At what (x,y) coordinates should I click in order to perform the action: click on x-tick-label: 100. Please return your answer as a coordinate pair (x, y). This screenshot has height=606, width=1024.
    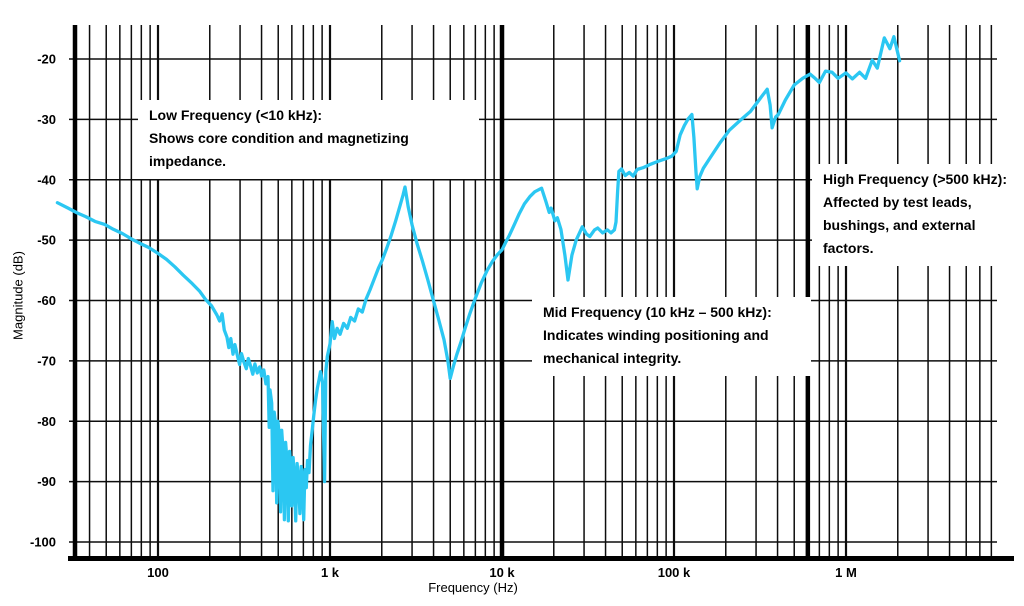
    Looking at the image, I should click on (158, 572).